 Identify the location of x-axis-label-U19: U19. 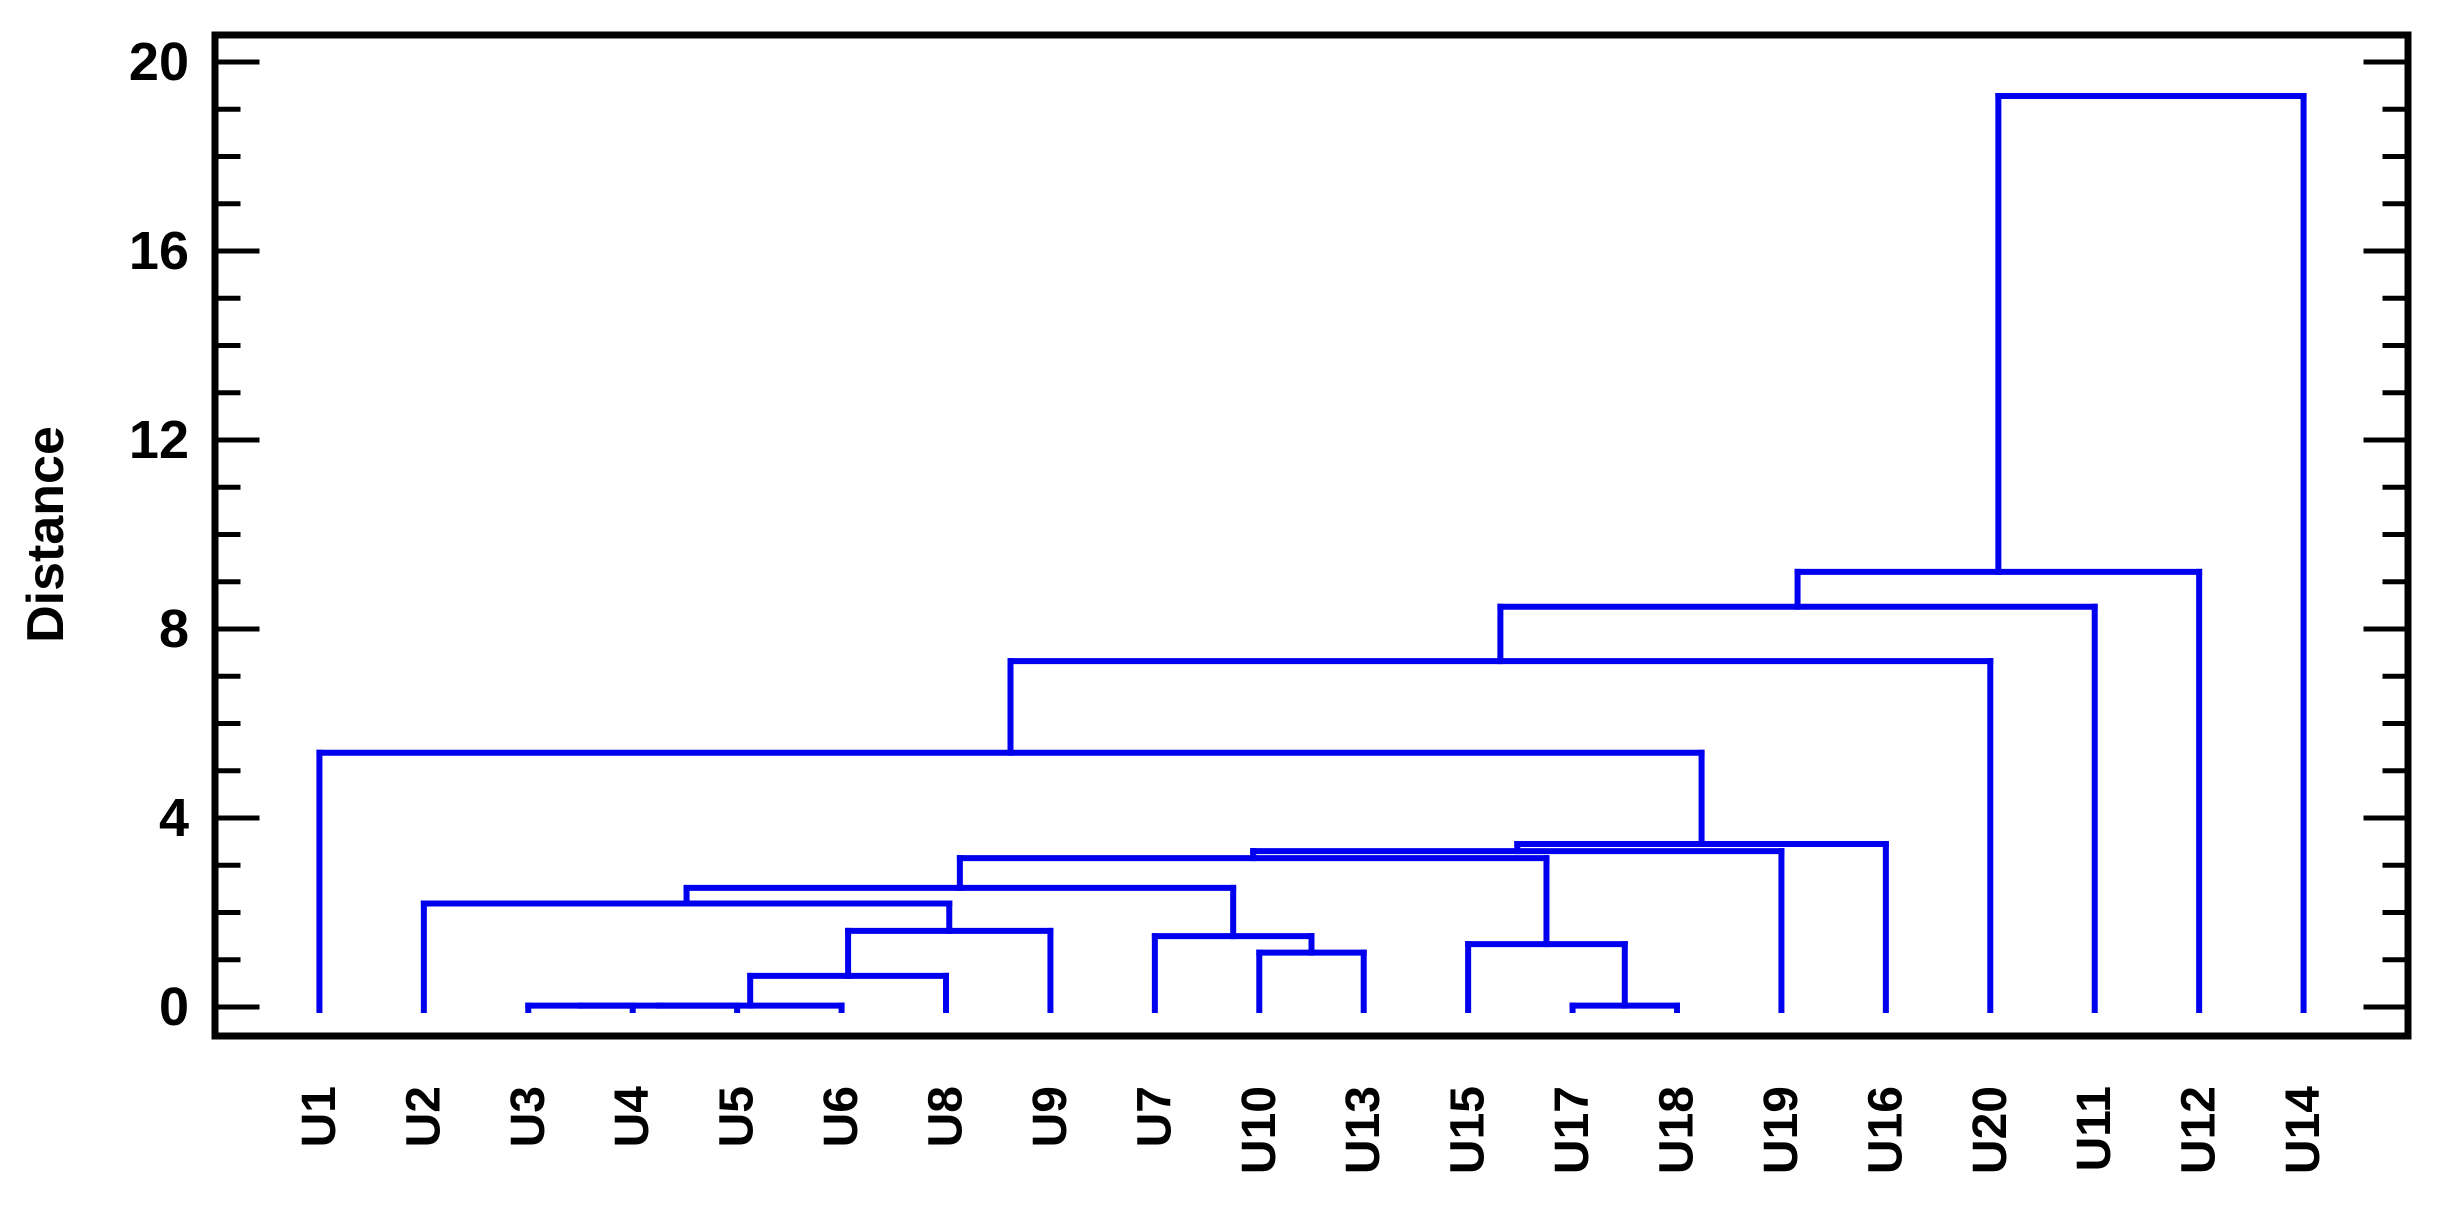
(1781, 1130).